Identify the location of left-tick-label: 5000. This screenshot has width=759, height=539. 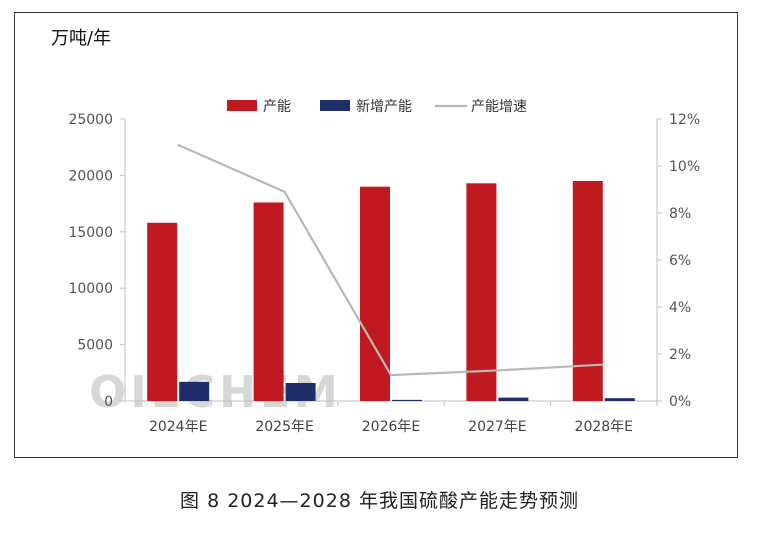
(95, 346).